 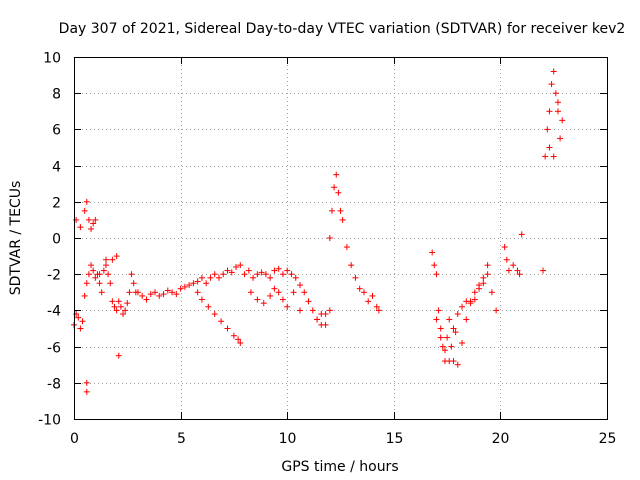 What do you see at coordinates (181, 439) in the screenshot?
I see `x-tick-label: 5` at bounding box center [181, 439].